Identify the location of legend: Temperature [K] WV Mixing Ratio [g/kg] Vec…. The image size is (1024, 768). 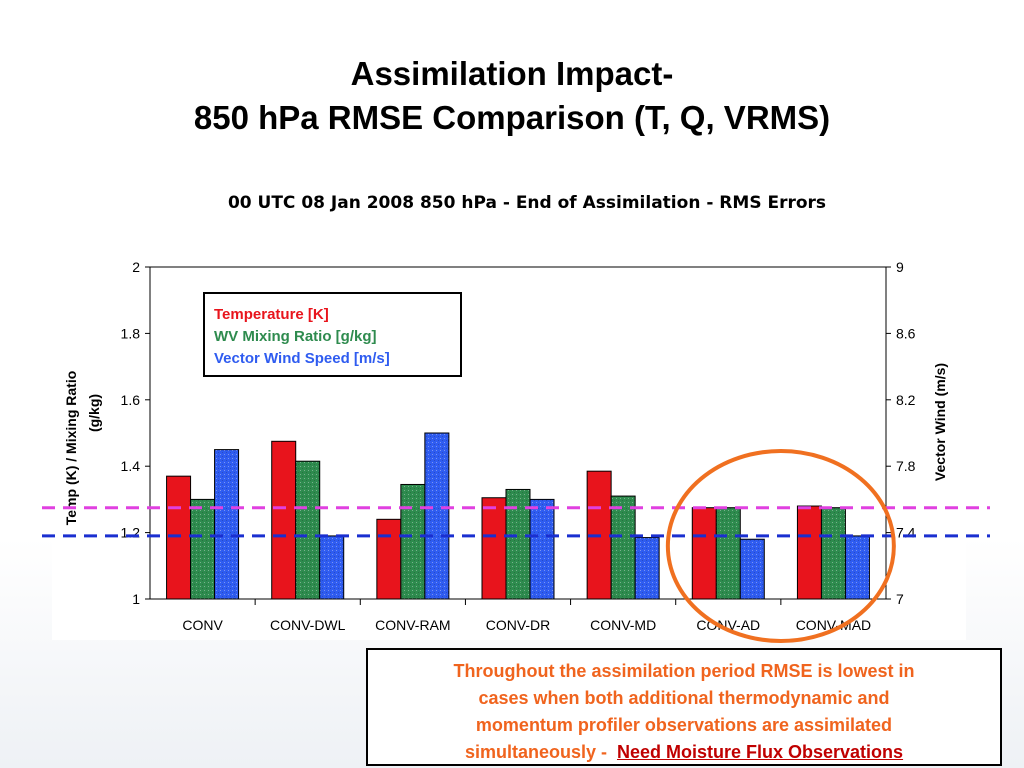
(332, 334).